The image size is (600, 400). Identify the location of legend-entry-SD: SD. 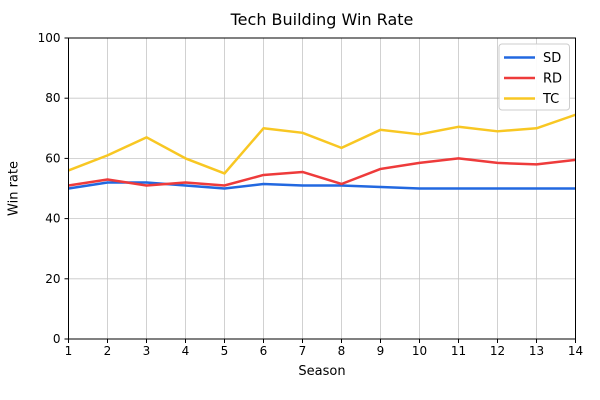
(532, 58).